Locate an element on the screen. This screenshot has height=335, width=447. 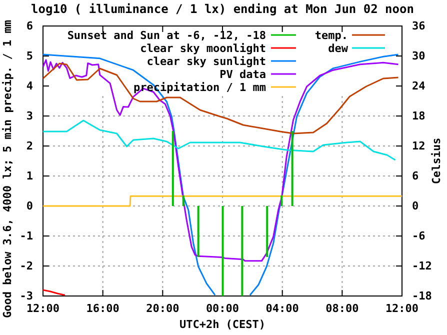
y2-tick-label: 30 is located at coordinates (419, 56).